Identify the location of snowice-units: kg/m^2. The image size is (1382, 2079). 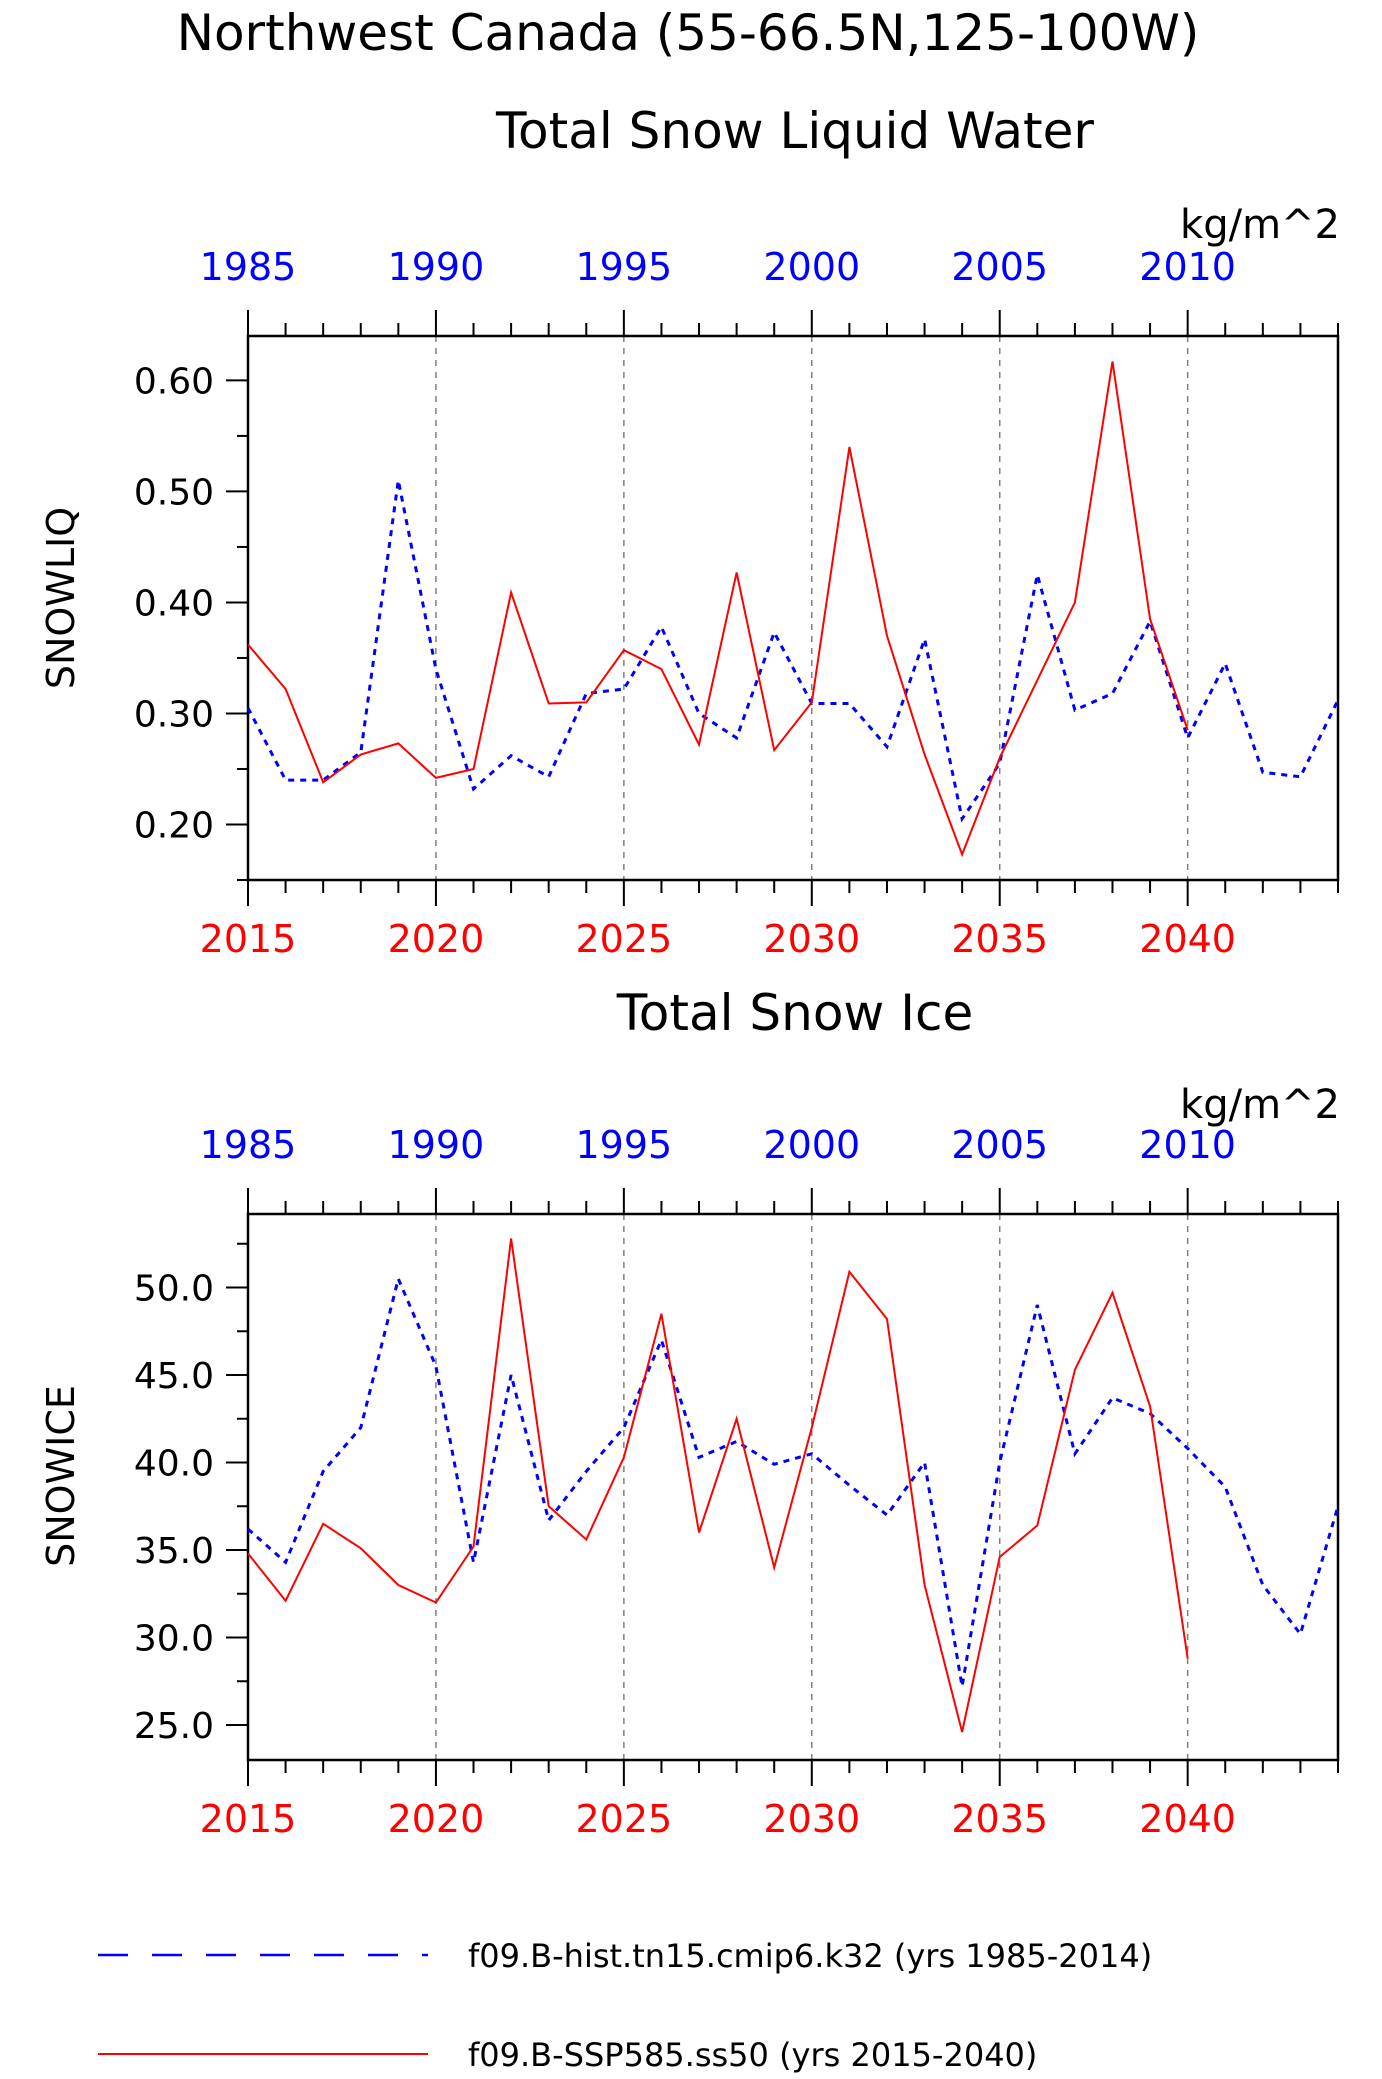
(1260, 1105).